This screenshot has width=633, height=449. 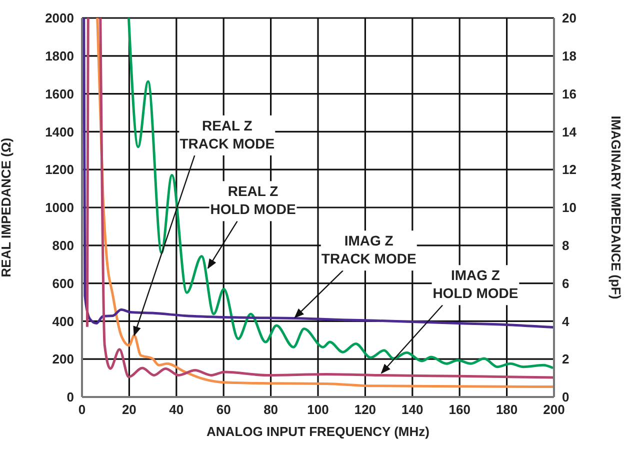 What do you see at coordinates (554, 410) in the screenshot?
I see `x-tick-label: 200` at bounding box center [554, 410].